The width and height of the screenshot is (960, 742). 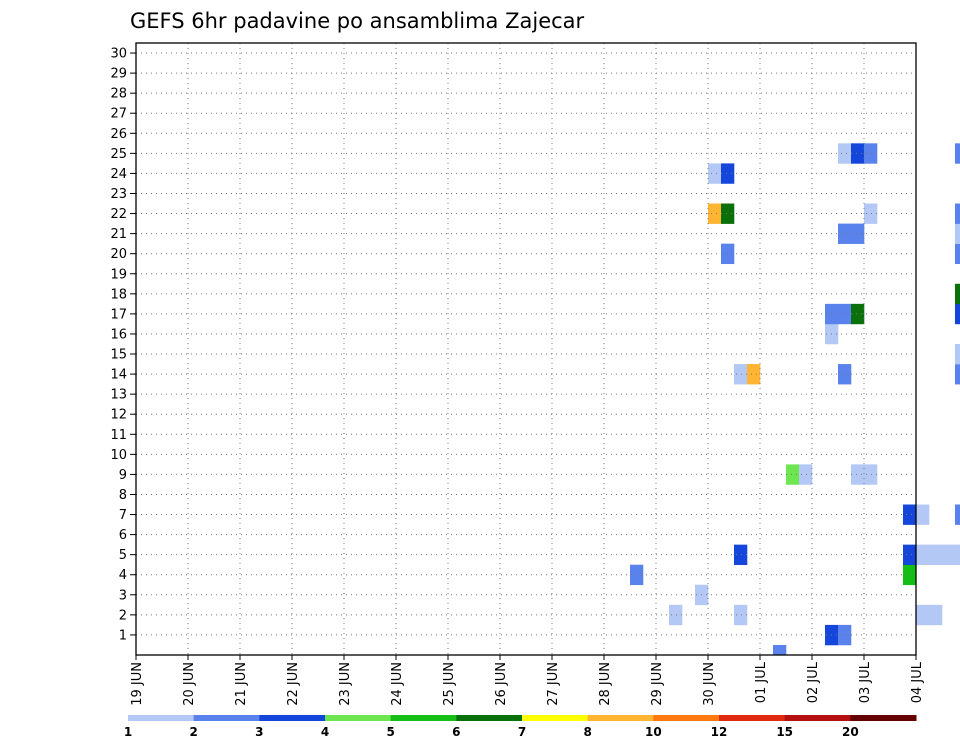 I want to click on y-tick-label: 8, so click(x=123, y=495).